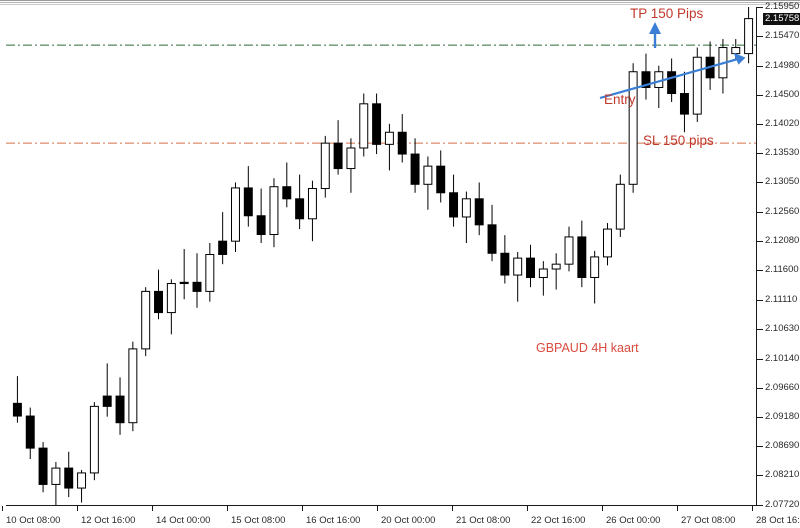 Image resolution: width=800 pixels, height=528 pixels. Describe the element at coordinates (258, 520) in the screenshot. I see `time-tick-label: 15 Oct 08:00` at that location.